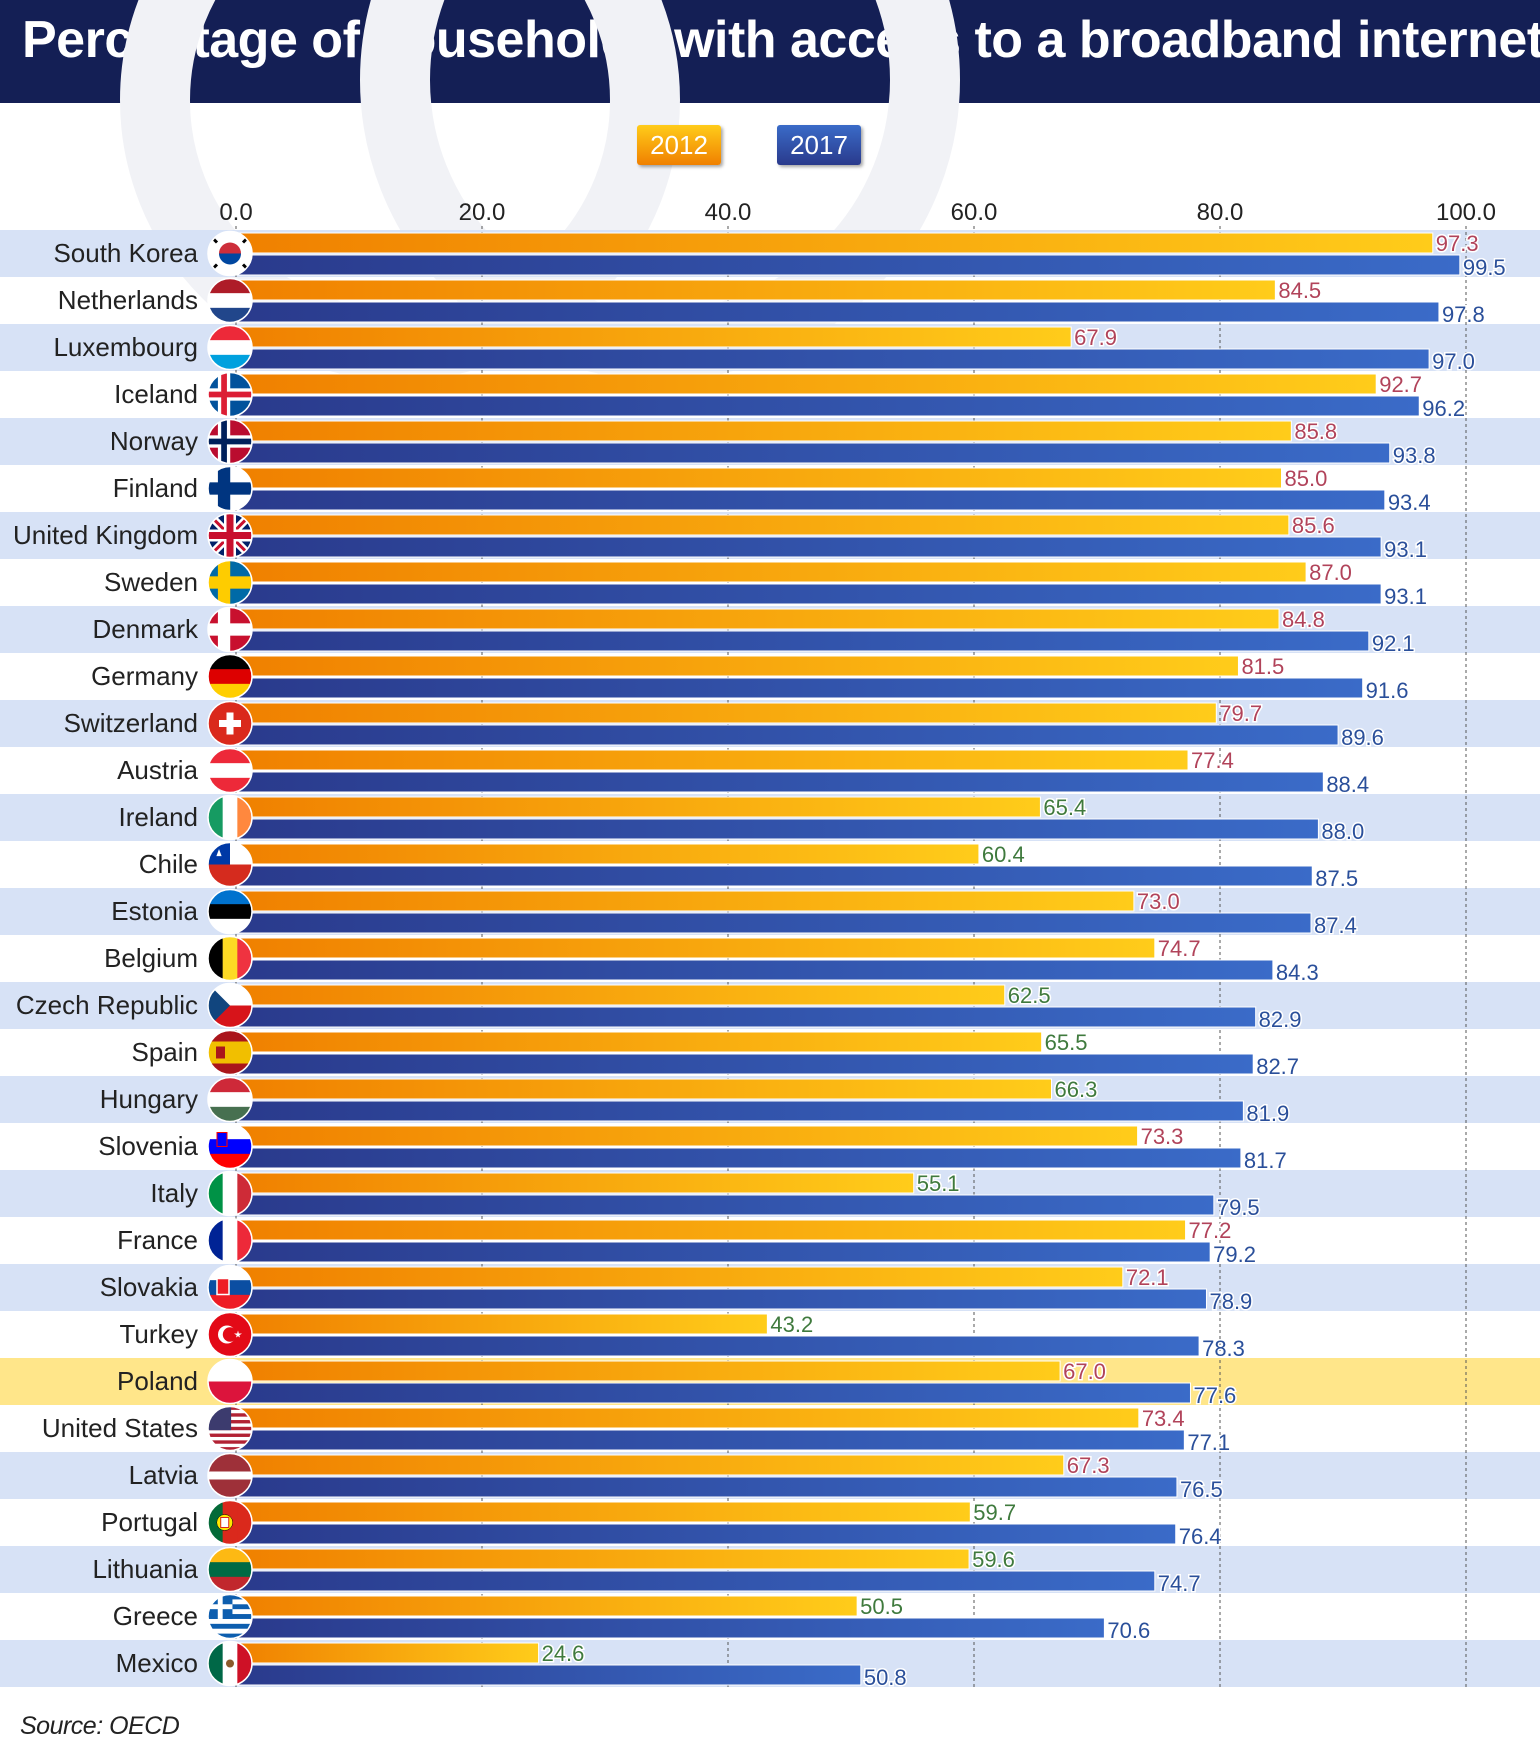 Image resolution: width=1540 pixels, height=1750 pixels. Describe the element at coordinates (128, 300) in the screenshot. I see `category-label: Netherlands` at that location.